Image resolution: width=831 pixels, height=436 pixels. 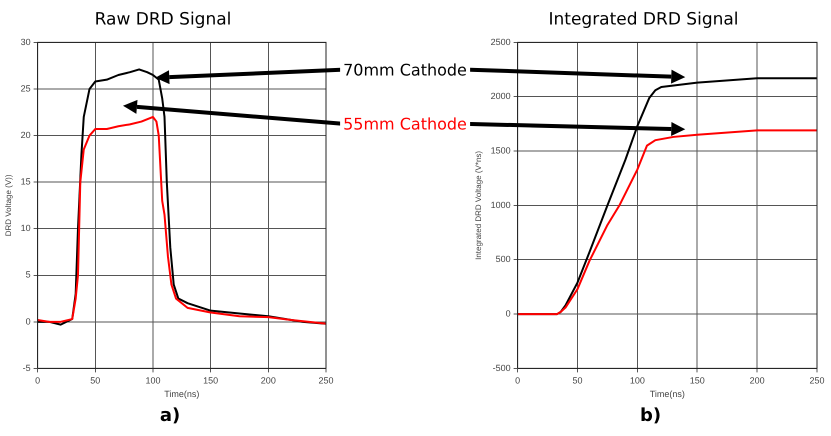 What do you see at coordinates (500, 151) in the screenshot?
I see `y-tick-label: 1500` at bounding box center [500, 151].